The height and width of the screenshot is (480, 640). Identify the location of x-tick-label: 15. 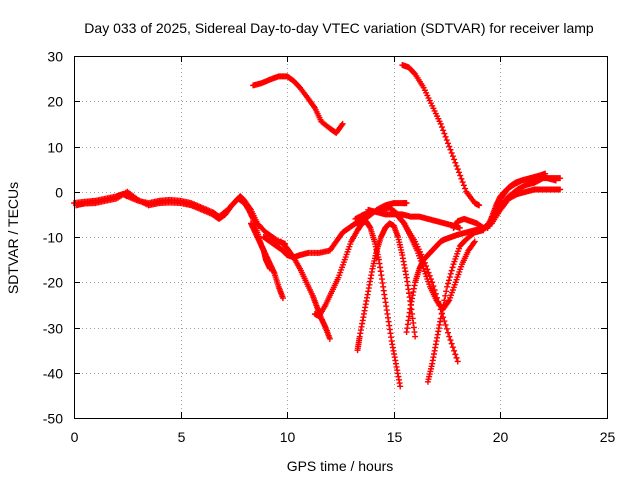
(395, 437).